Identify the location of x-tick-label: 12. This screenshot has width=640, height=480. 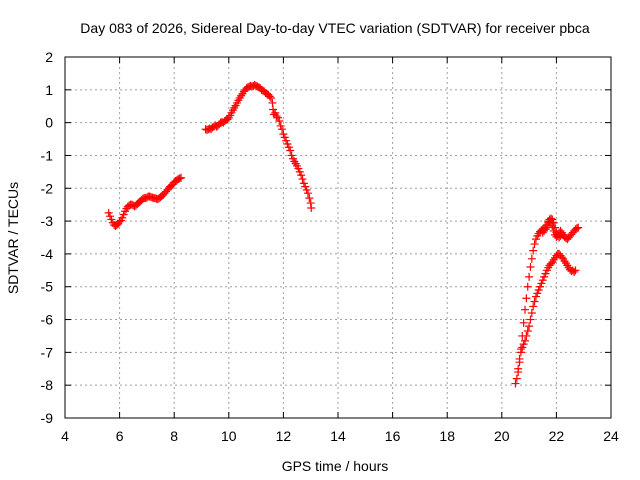
(284, 436).